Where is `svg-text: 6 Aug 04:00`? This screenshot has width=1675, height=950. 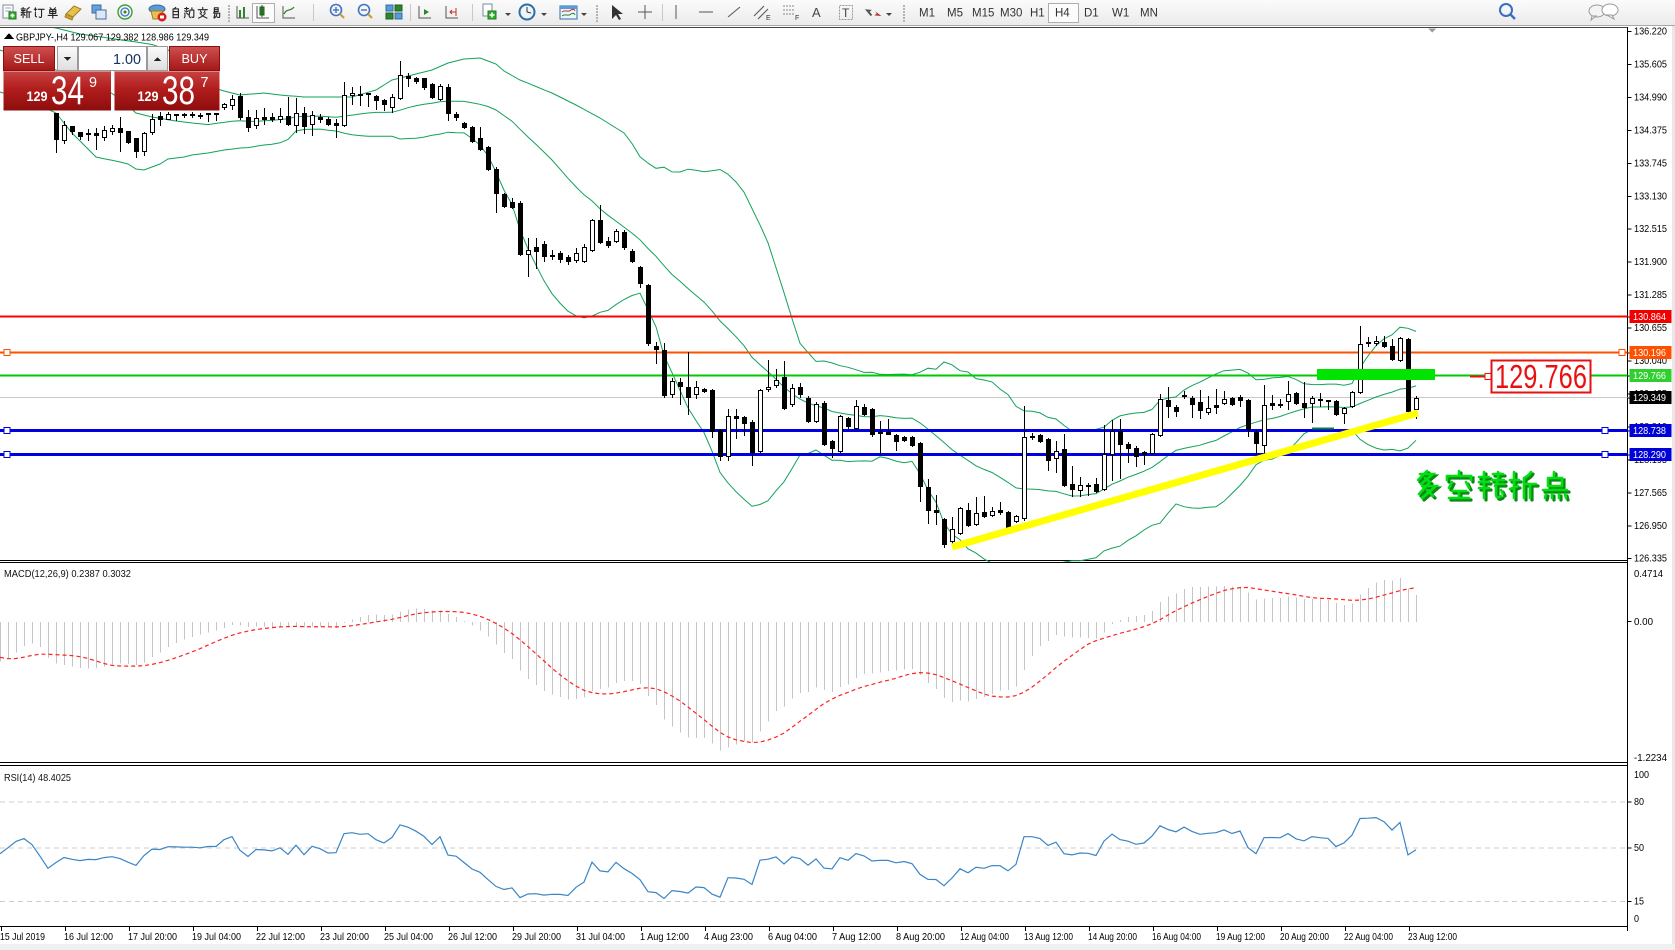 svg-text: 6 Aug 04:00 is located at coordinates (792, 937).